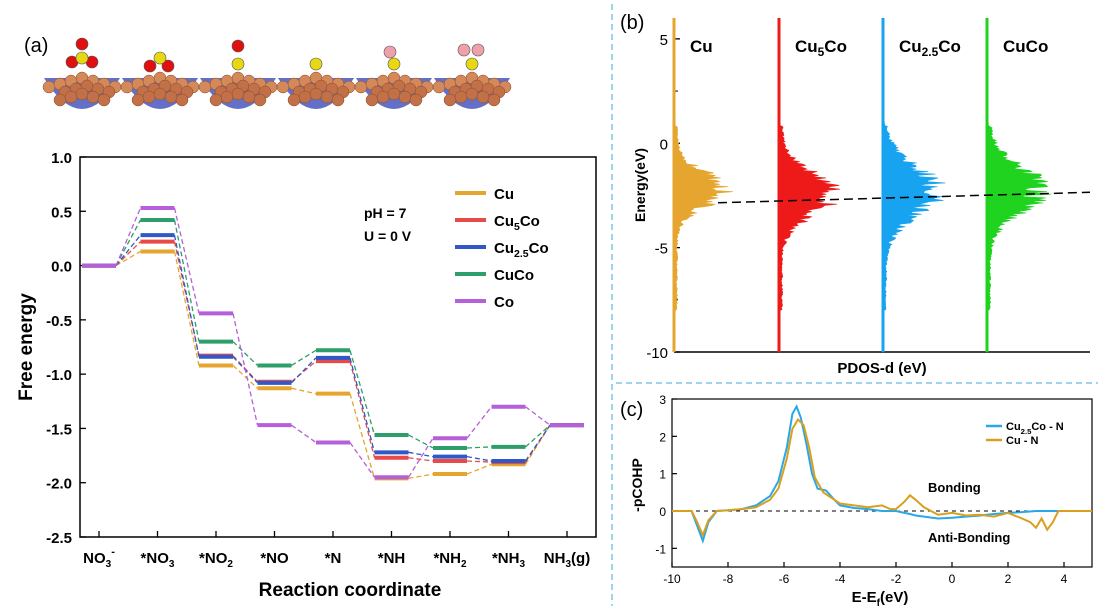 The width and height of the screenshot is (1102, 612). I want to click on pdos-Cu2.5Co: Cu2.5Co, so click(921, 185).